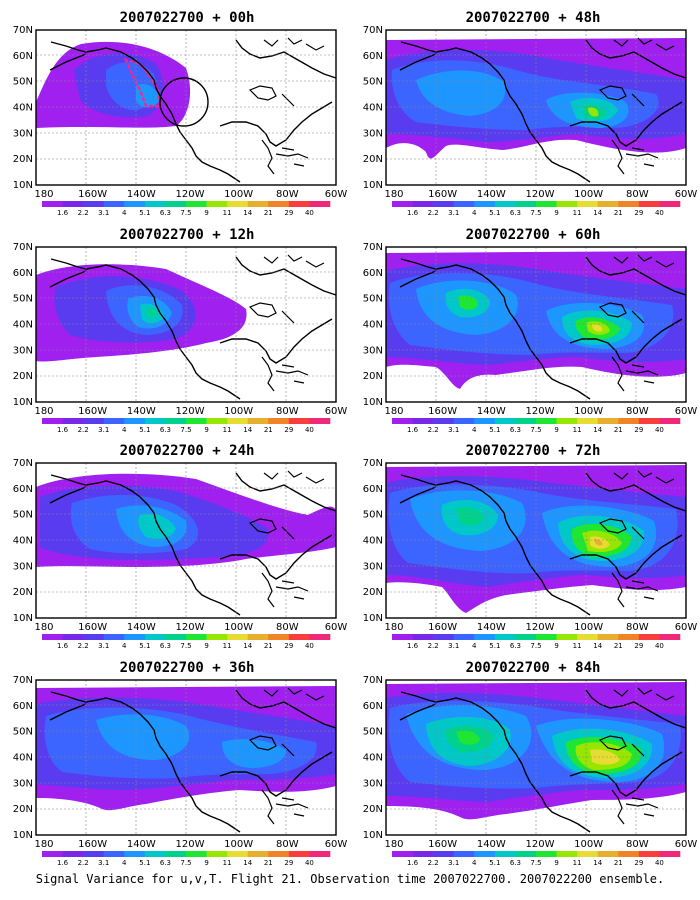 This screenshot has height=900, width=700. What do you see at coordinates (187, 668) in the screenshot?
I see `panel-title: 2007022700 + 36h` at bounding box center [187, 668].